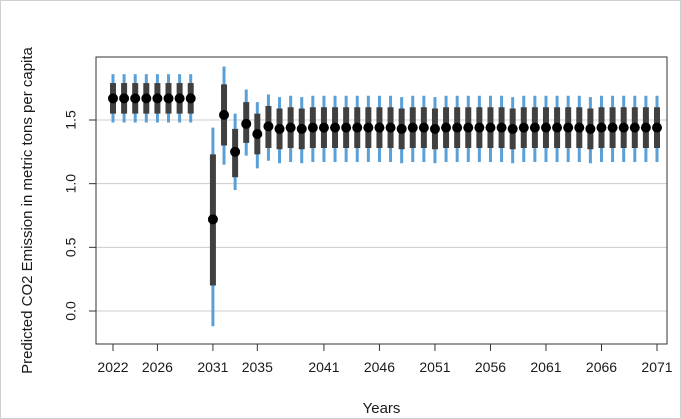 The image size is (681, 419). What do you see at coordinates (257, 367) in the screenshot?
I see `x-tick-label: 2035` at bounding box center [257, 367].